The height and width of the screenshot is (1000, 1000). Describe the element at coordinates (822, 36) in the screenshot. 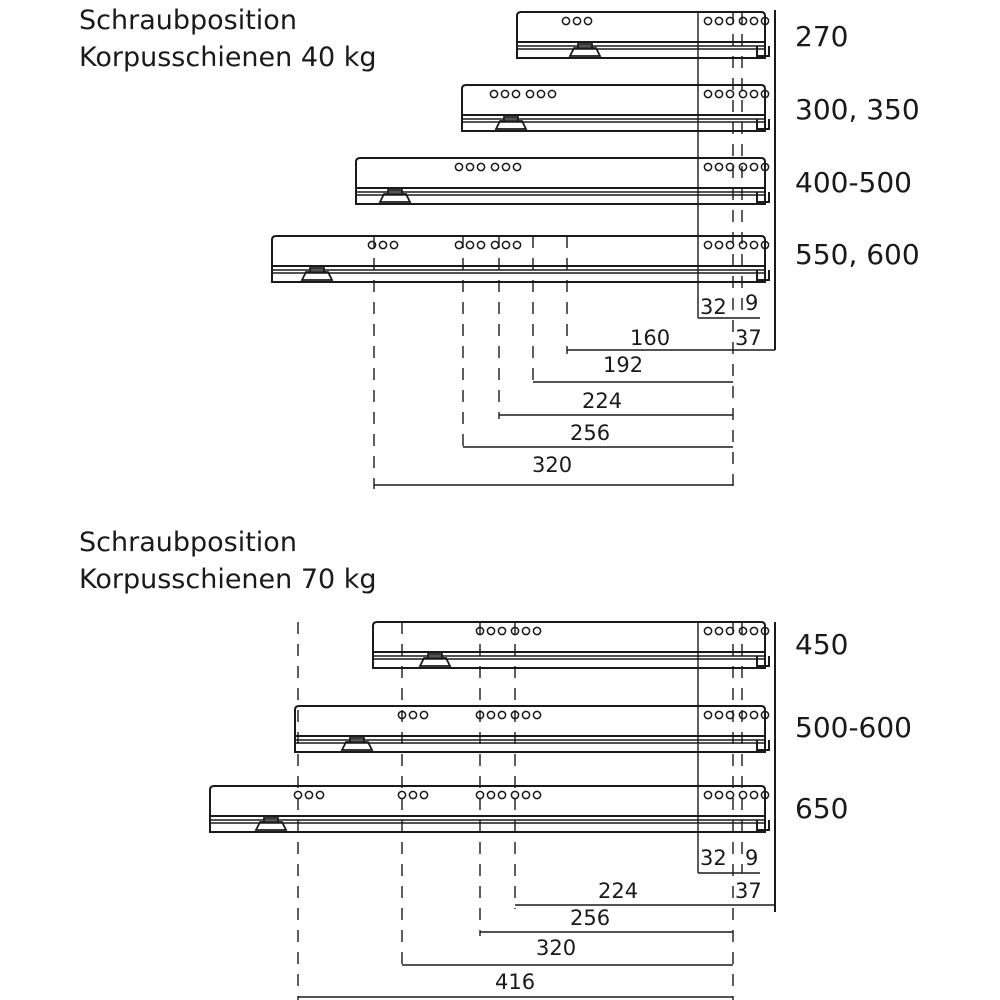

I see `rail-size-label: 270` at that location.